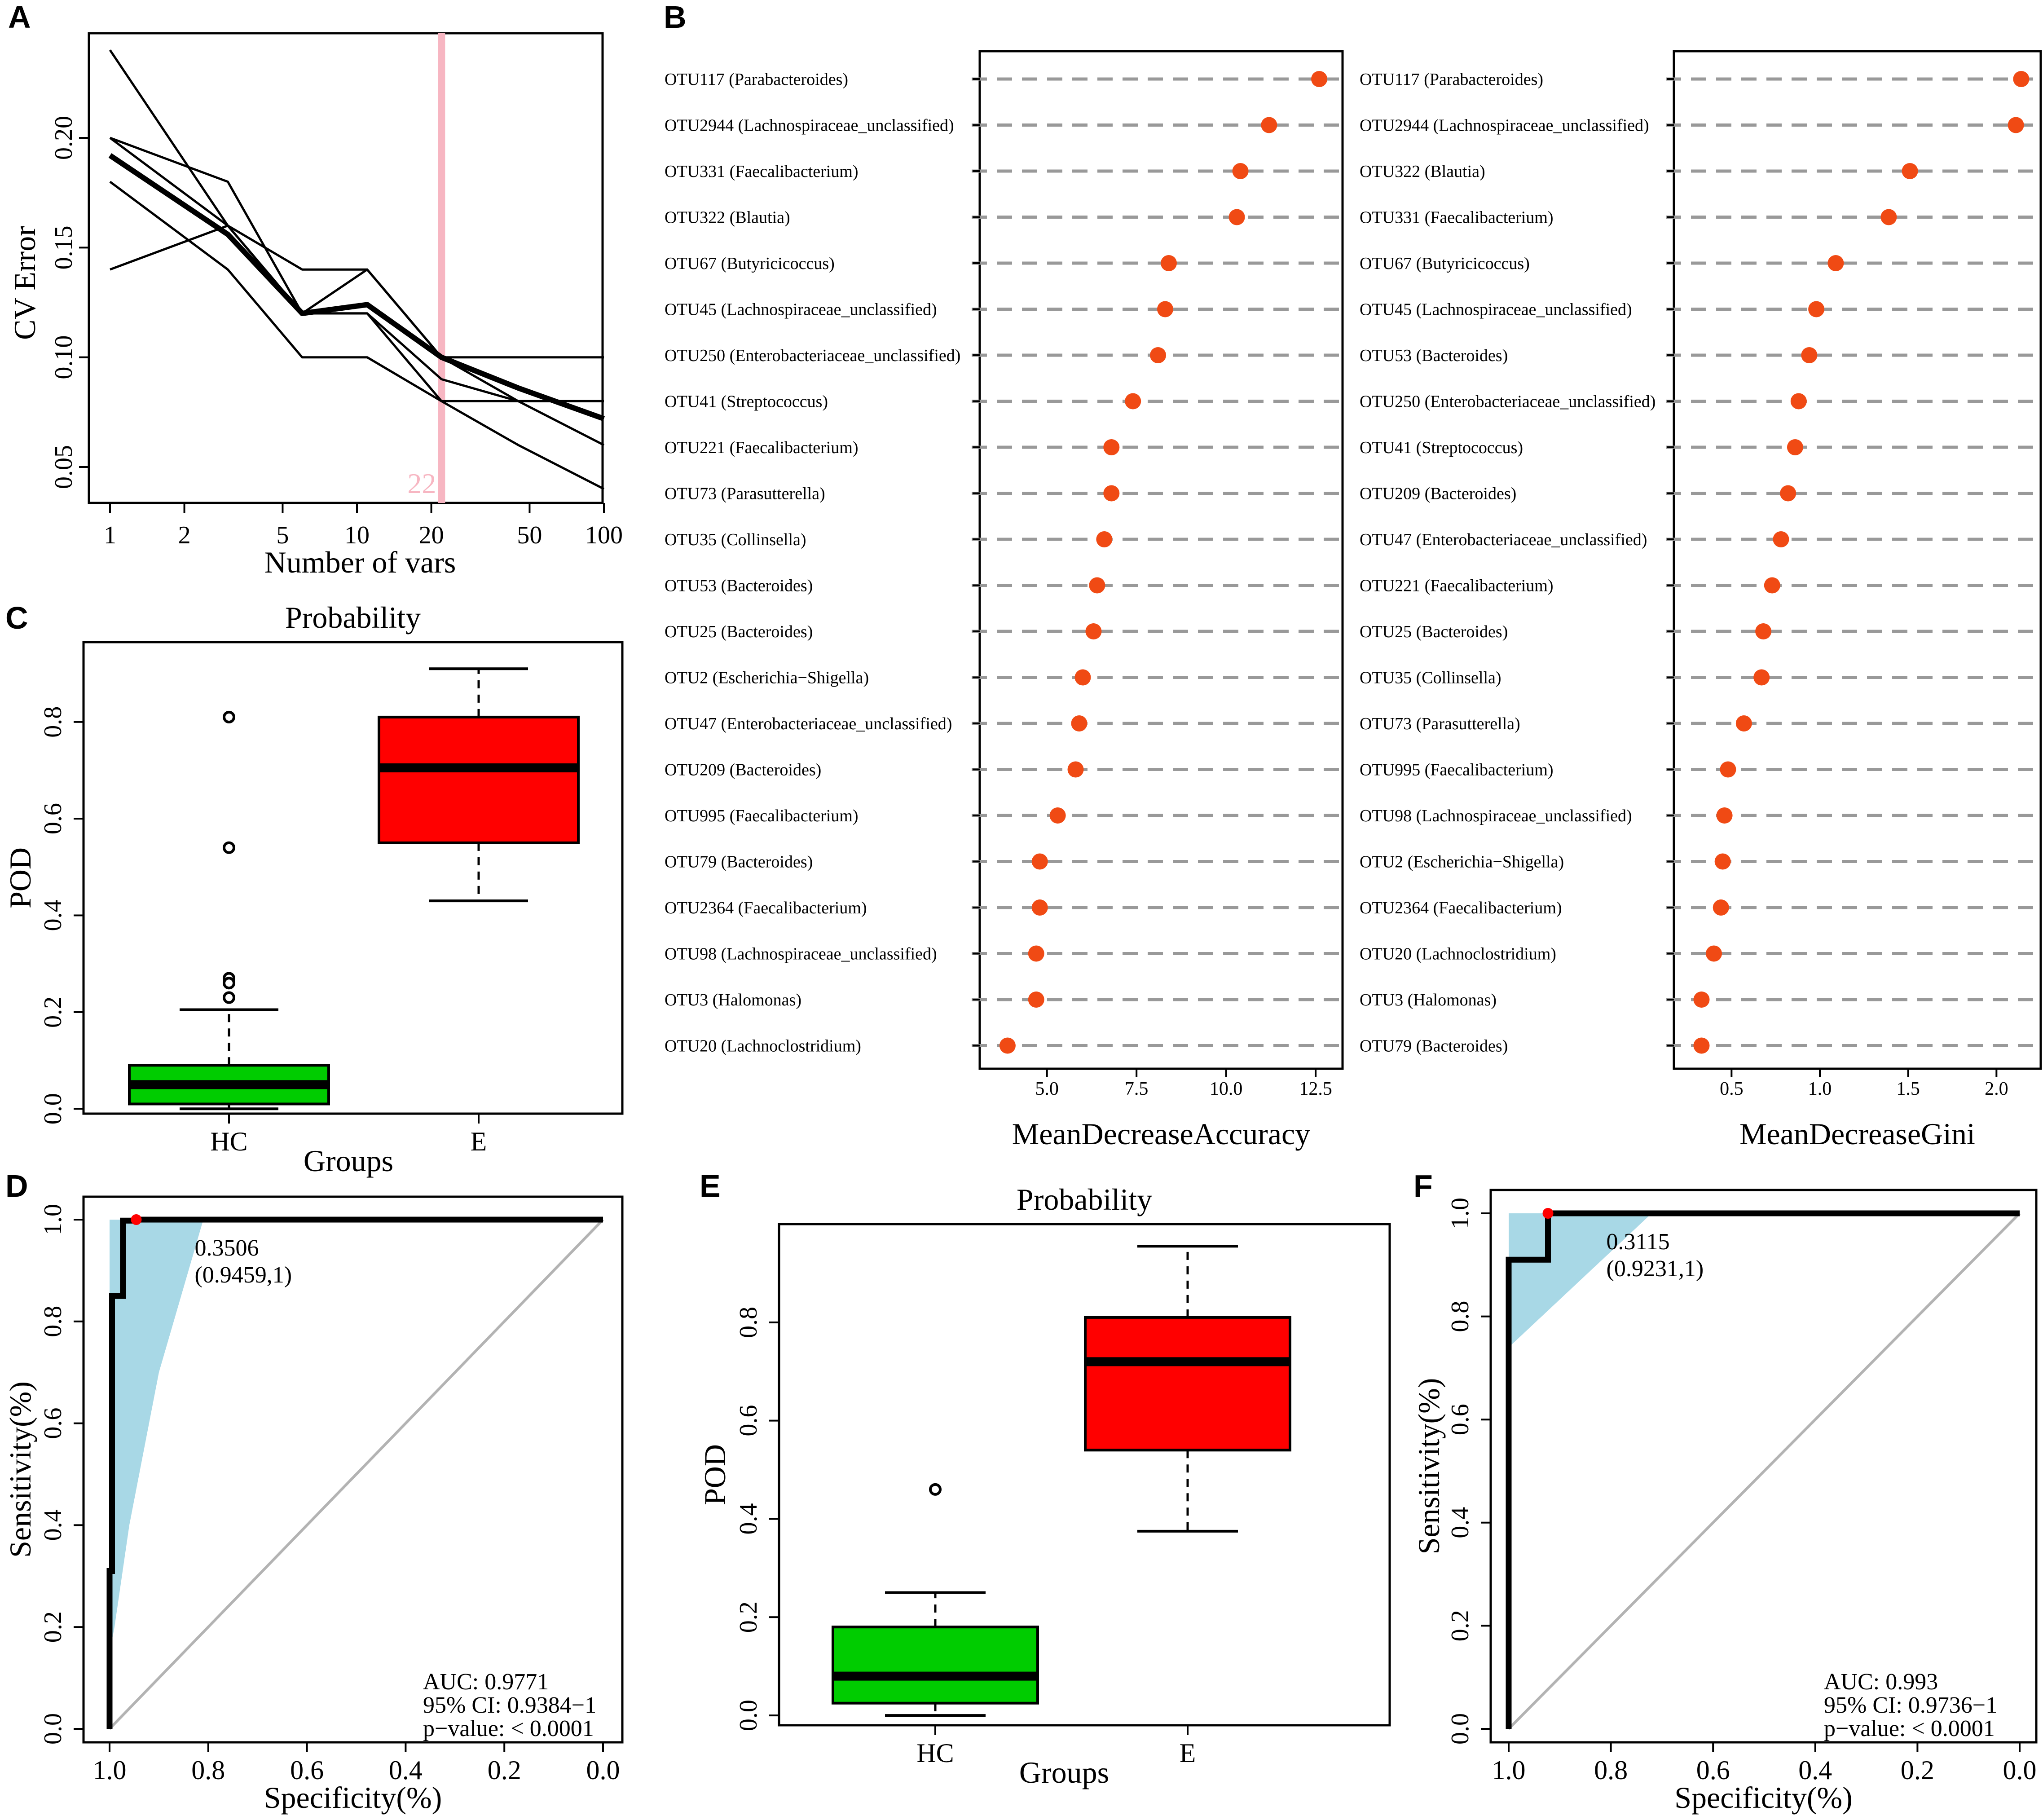 This screenshot has width=2043, height=1820. I want to click on otu-label: OTU20 (Lachnoclostridium), so click(763, 1046).